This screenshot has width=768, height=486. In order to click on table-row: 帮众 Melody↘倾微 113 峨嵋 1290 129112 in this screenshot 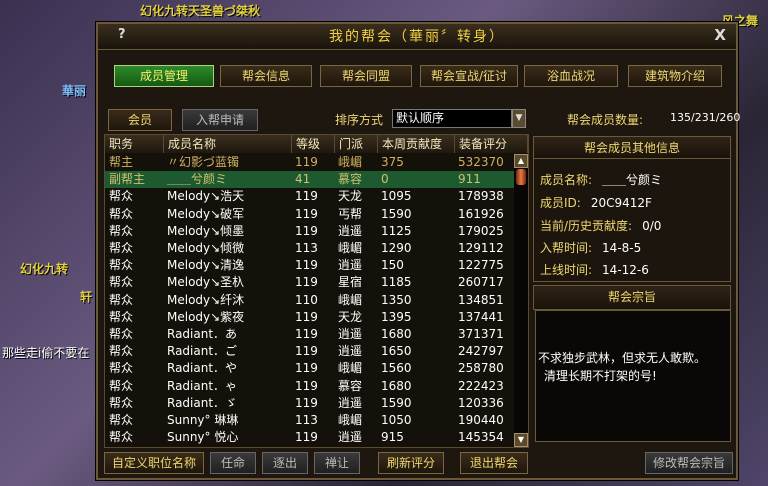, I will do `click(309, 248)`.